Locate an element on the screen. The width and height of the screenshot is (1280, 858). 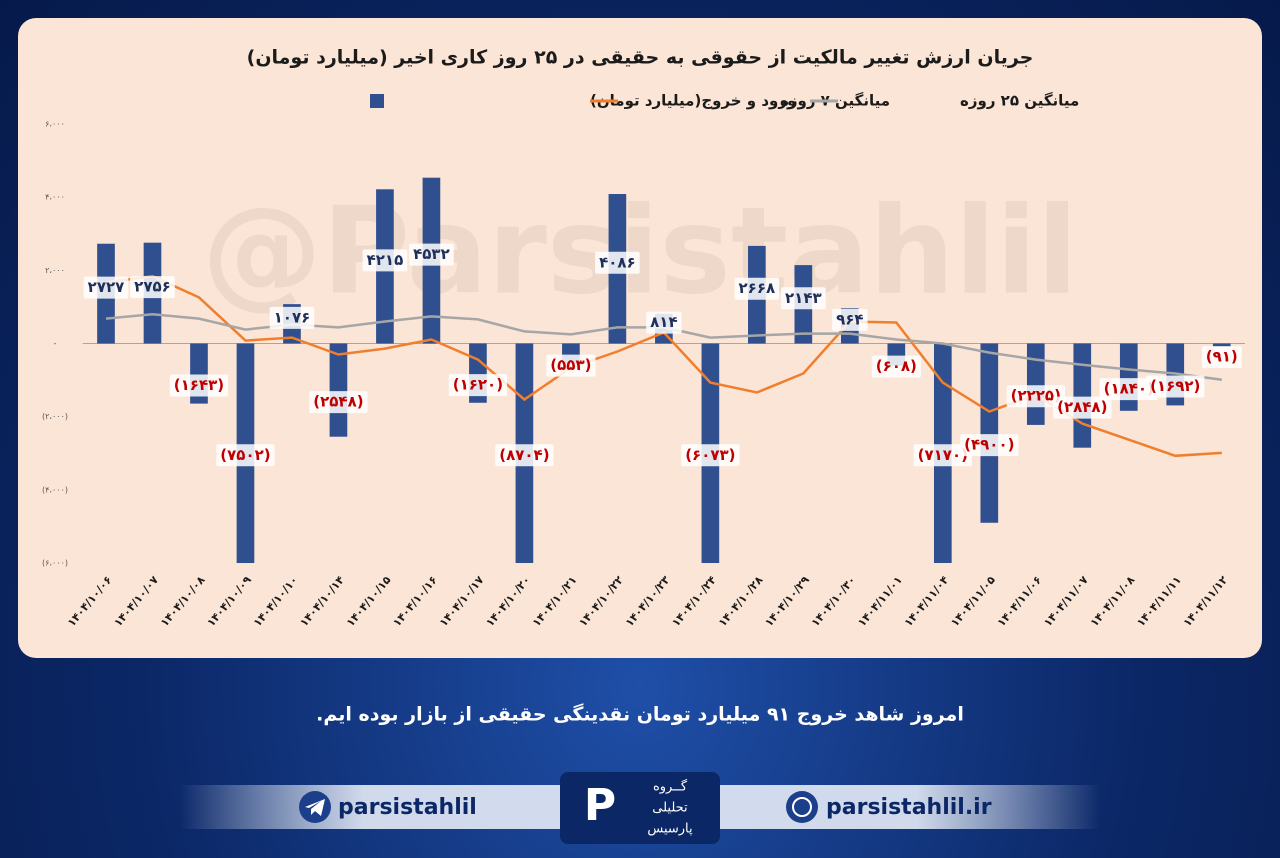
data-label: (۴۹۰۰) is located at coordinates (989, 445).